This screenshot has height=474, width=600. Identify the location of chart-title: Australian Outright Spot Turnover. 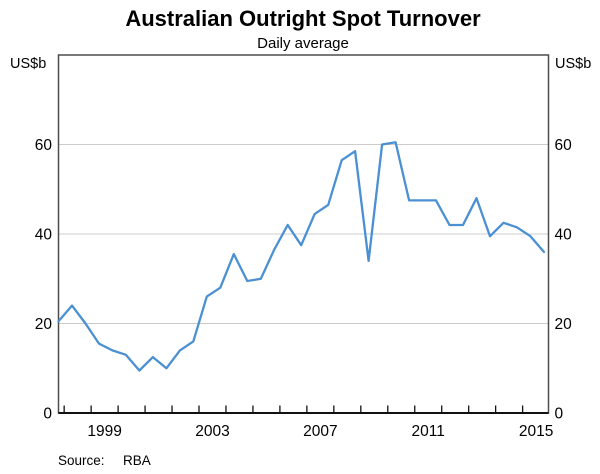
(303, 18).